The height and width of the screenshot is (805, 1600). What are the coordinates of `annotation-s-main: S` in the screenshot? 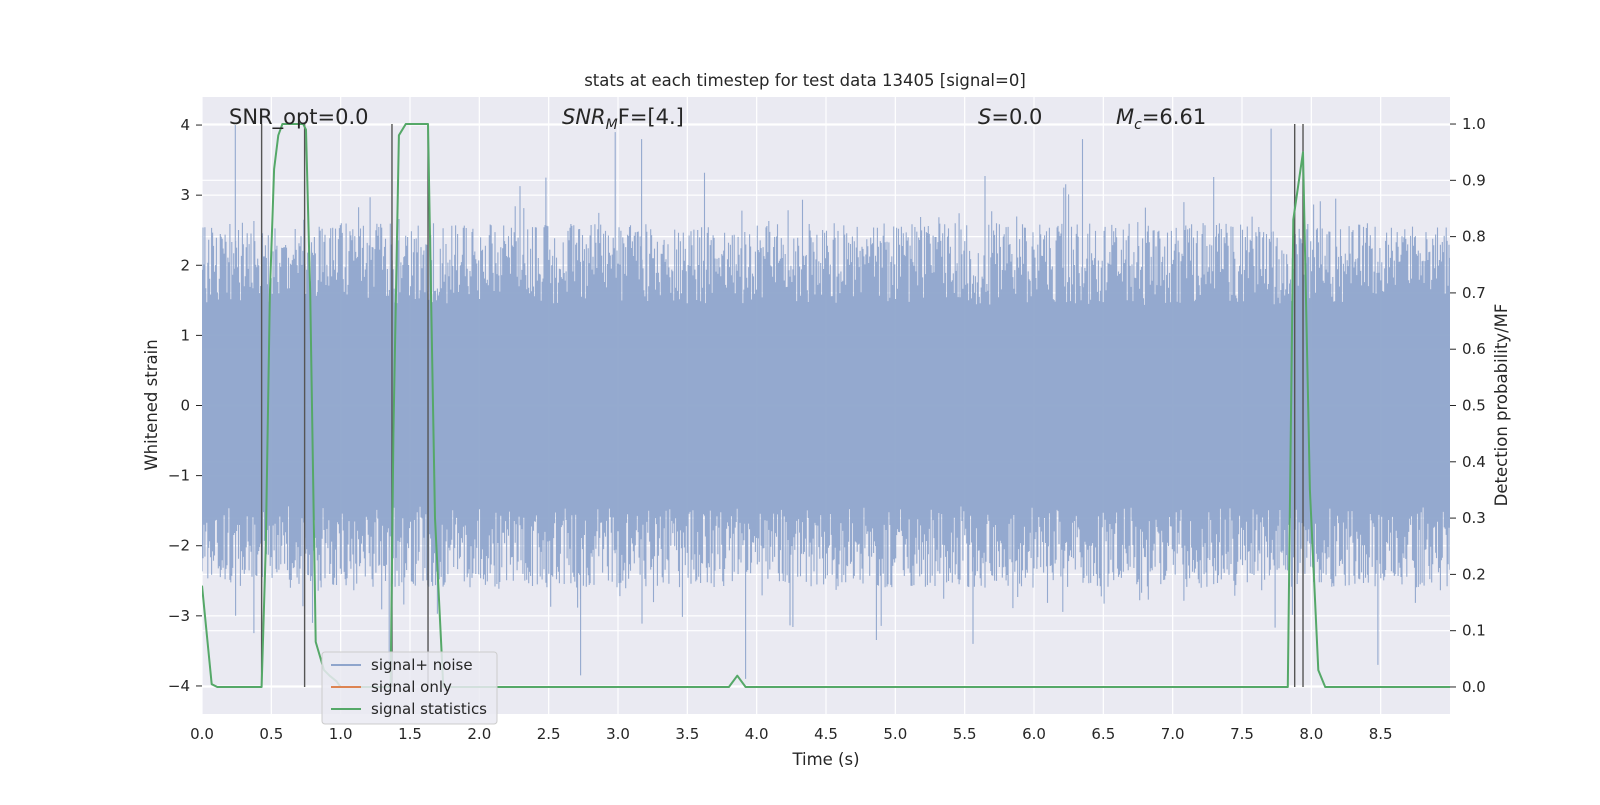 It's located at (984, 117).